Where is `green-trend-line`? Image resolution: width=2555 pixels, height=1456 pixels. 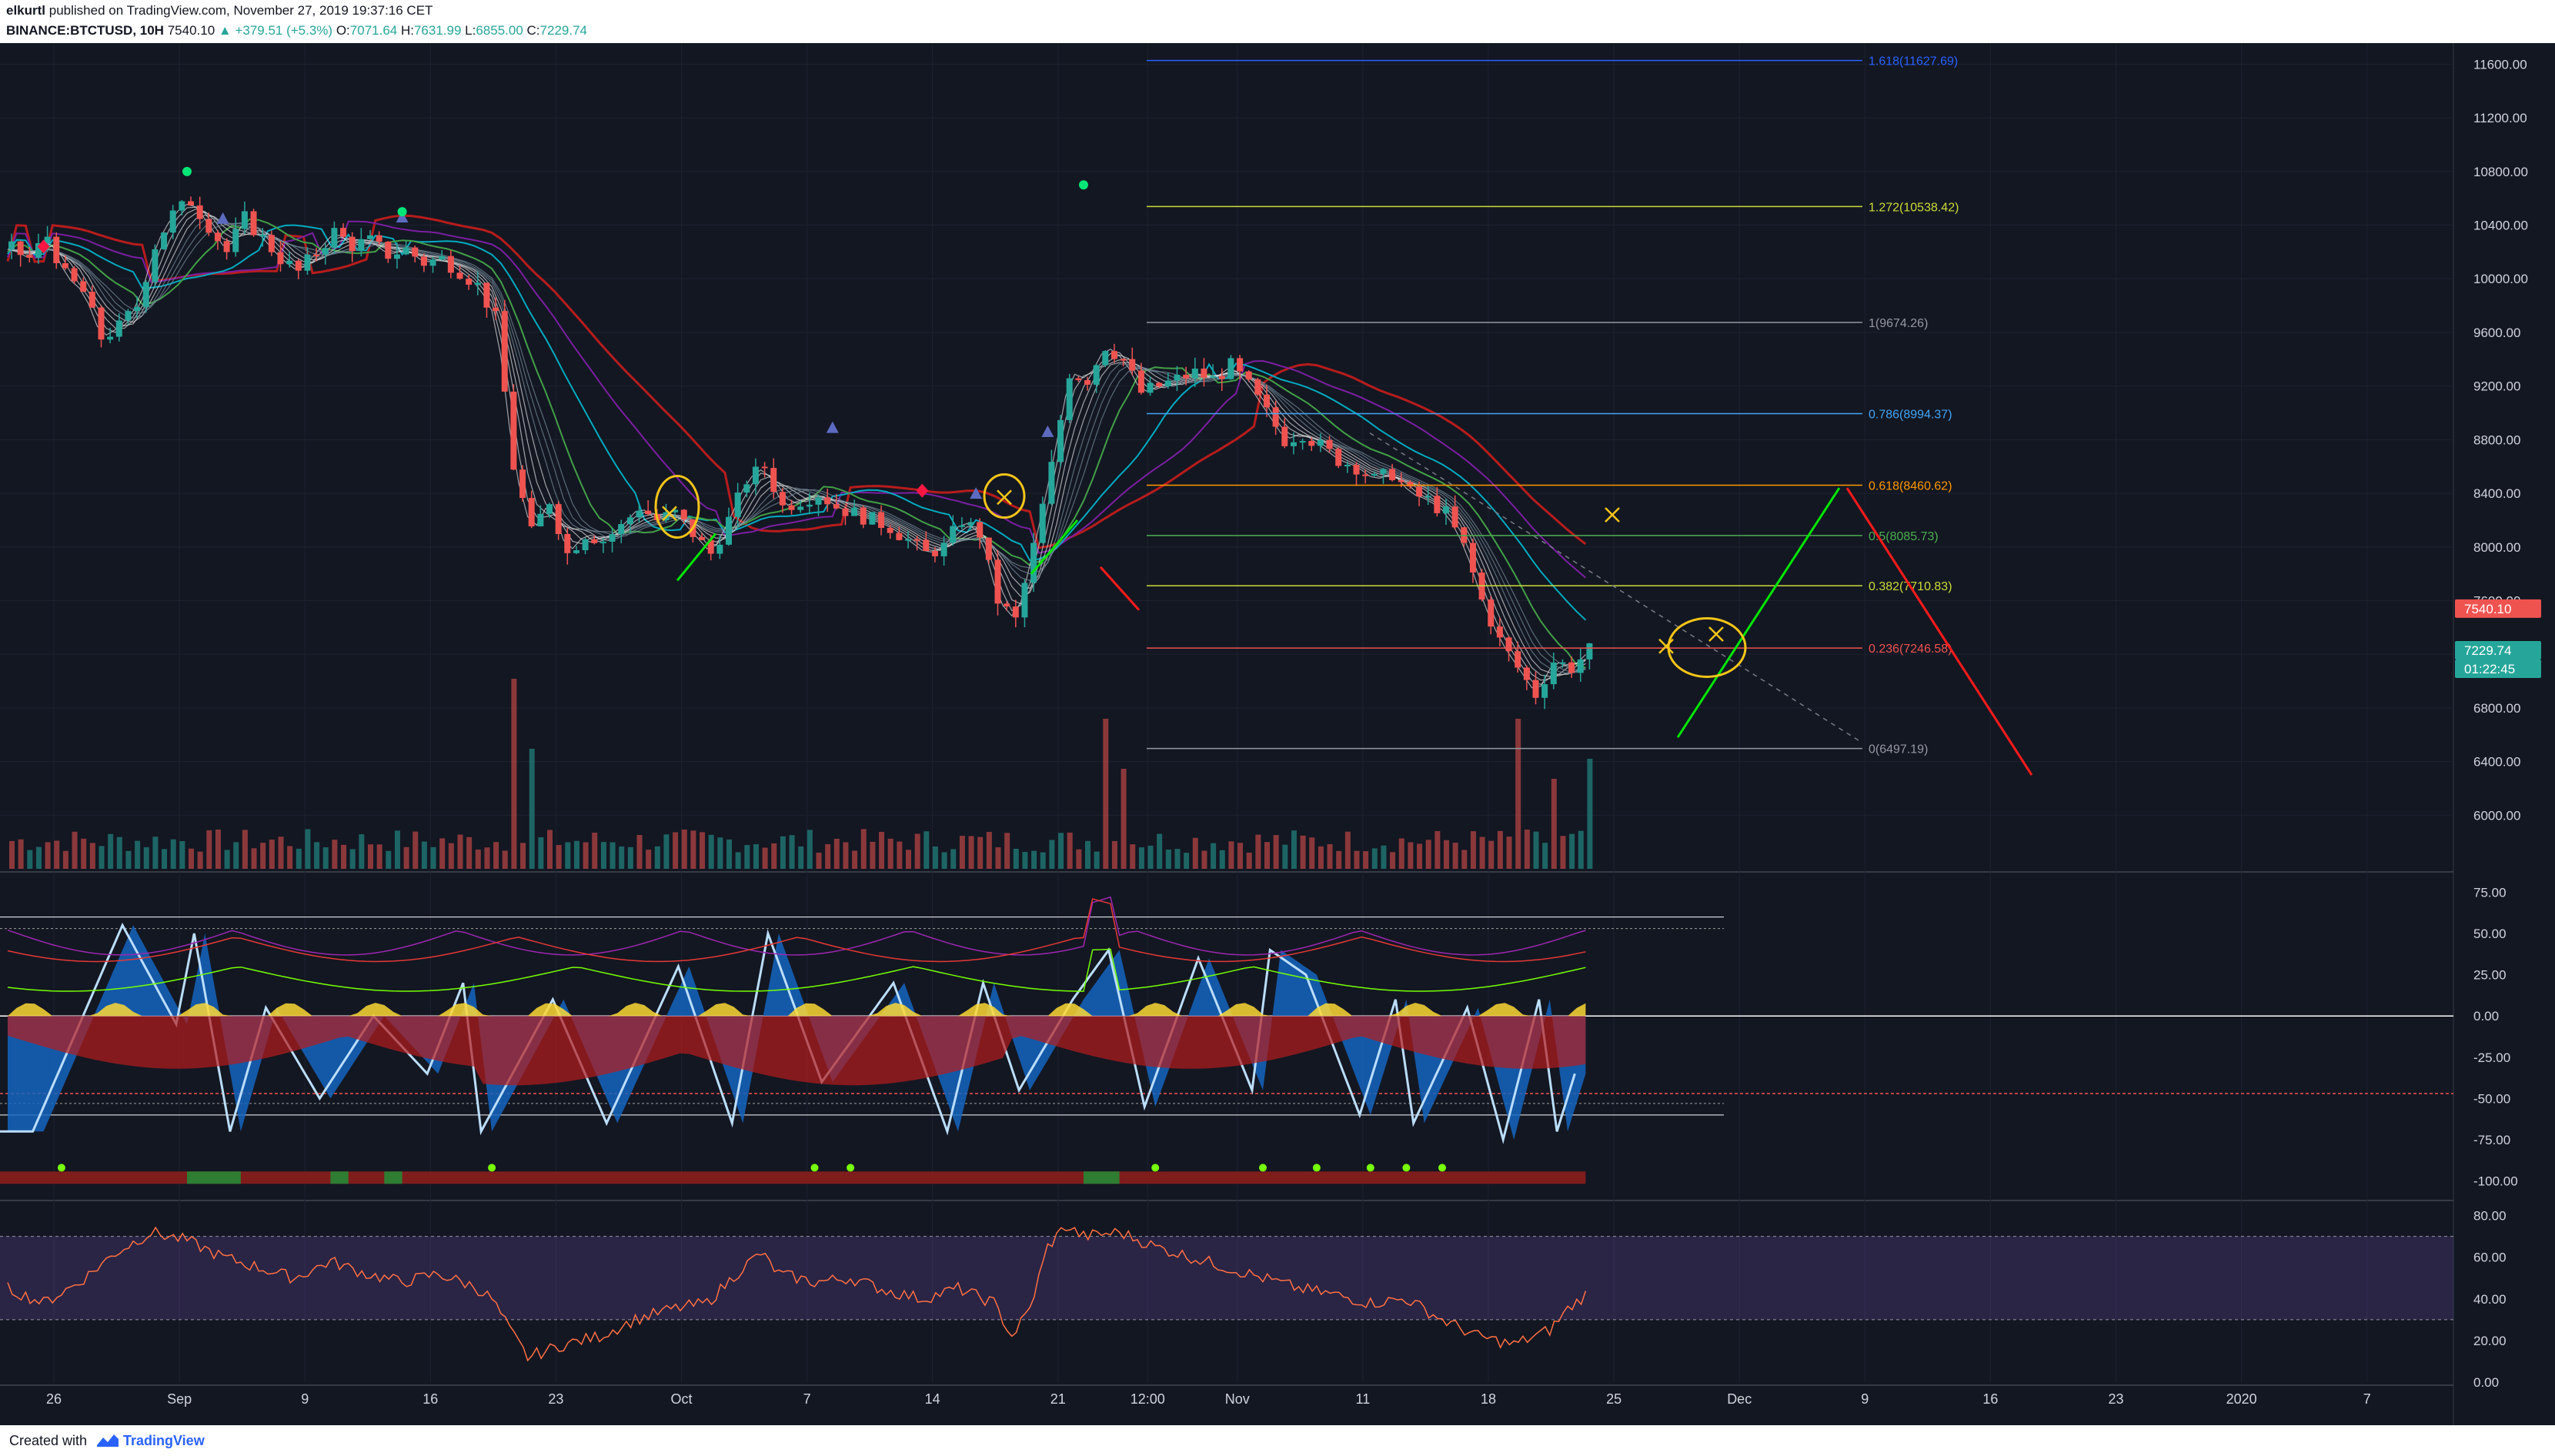 green-trend-line is located at coordinates (1054, 547).